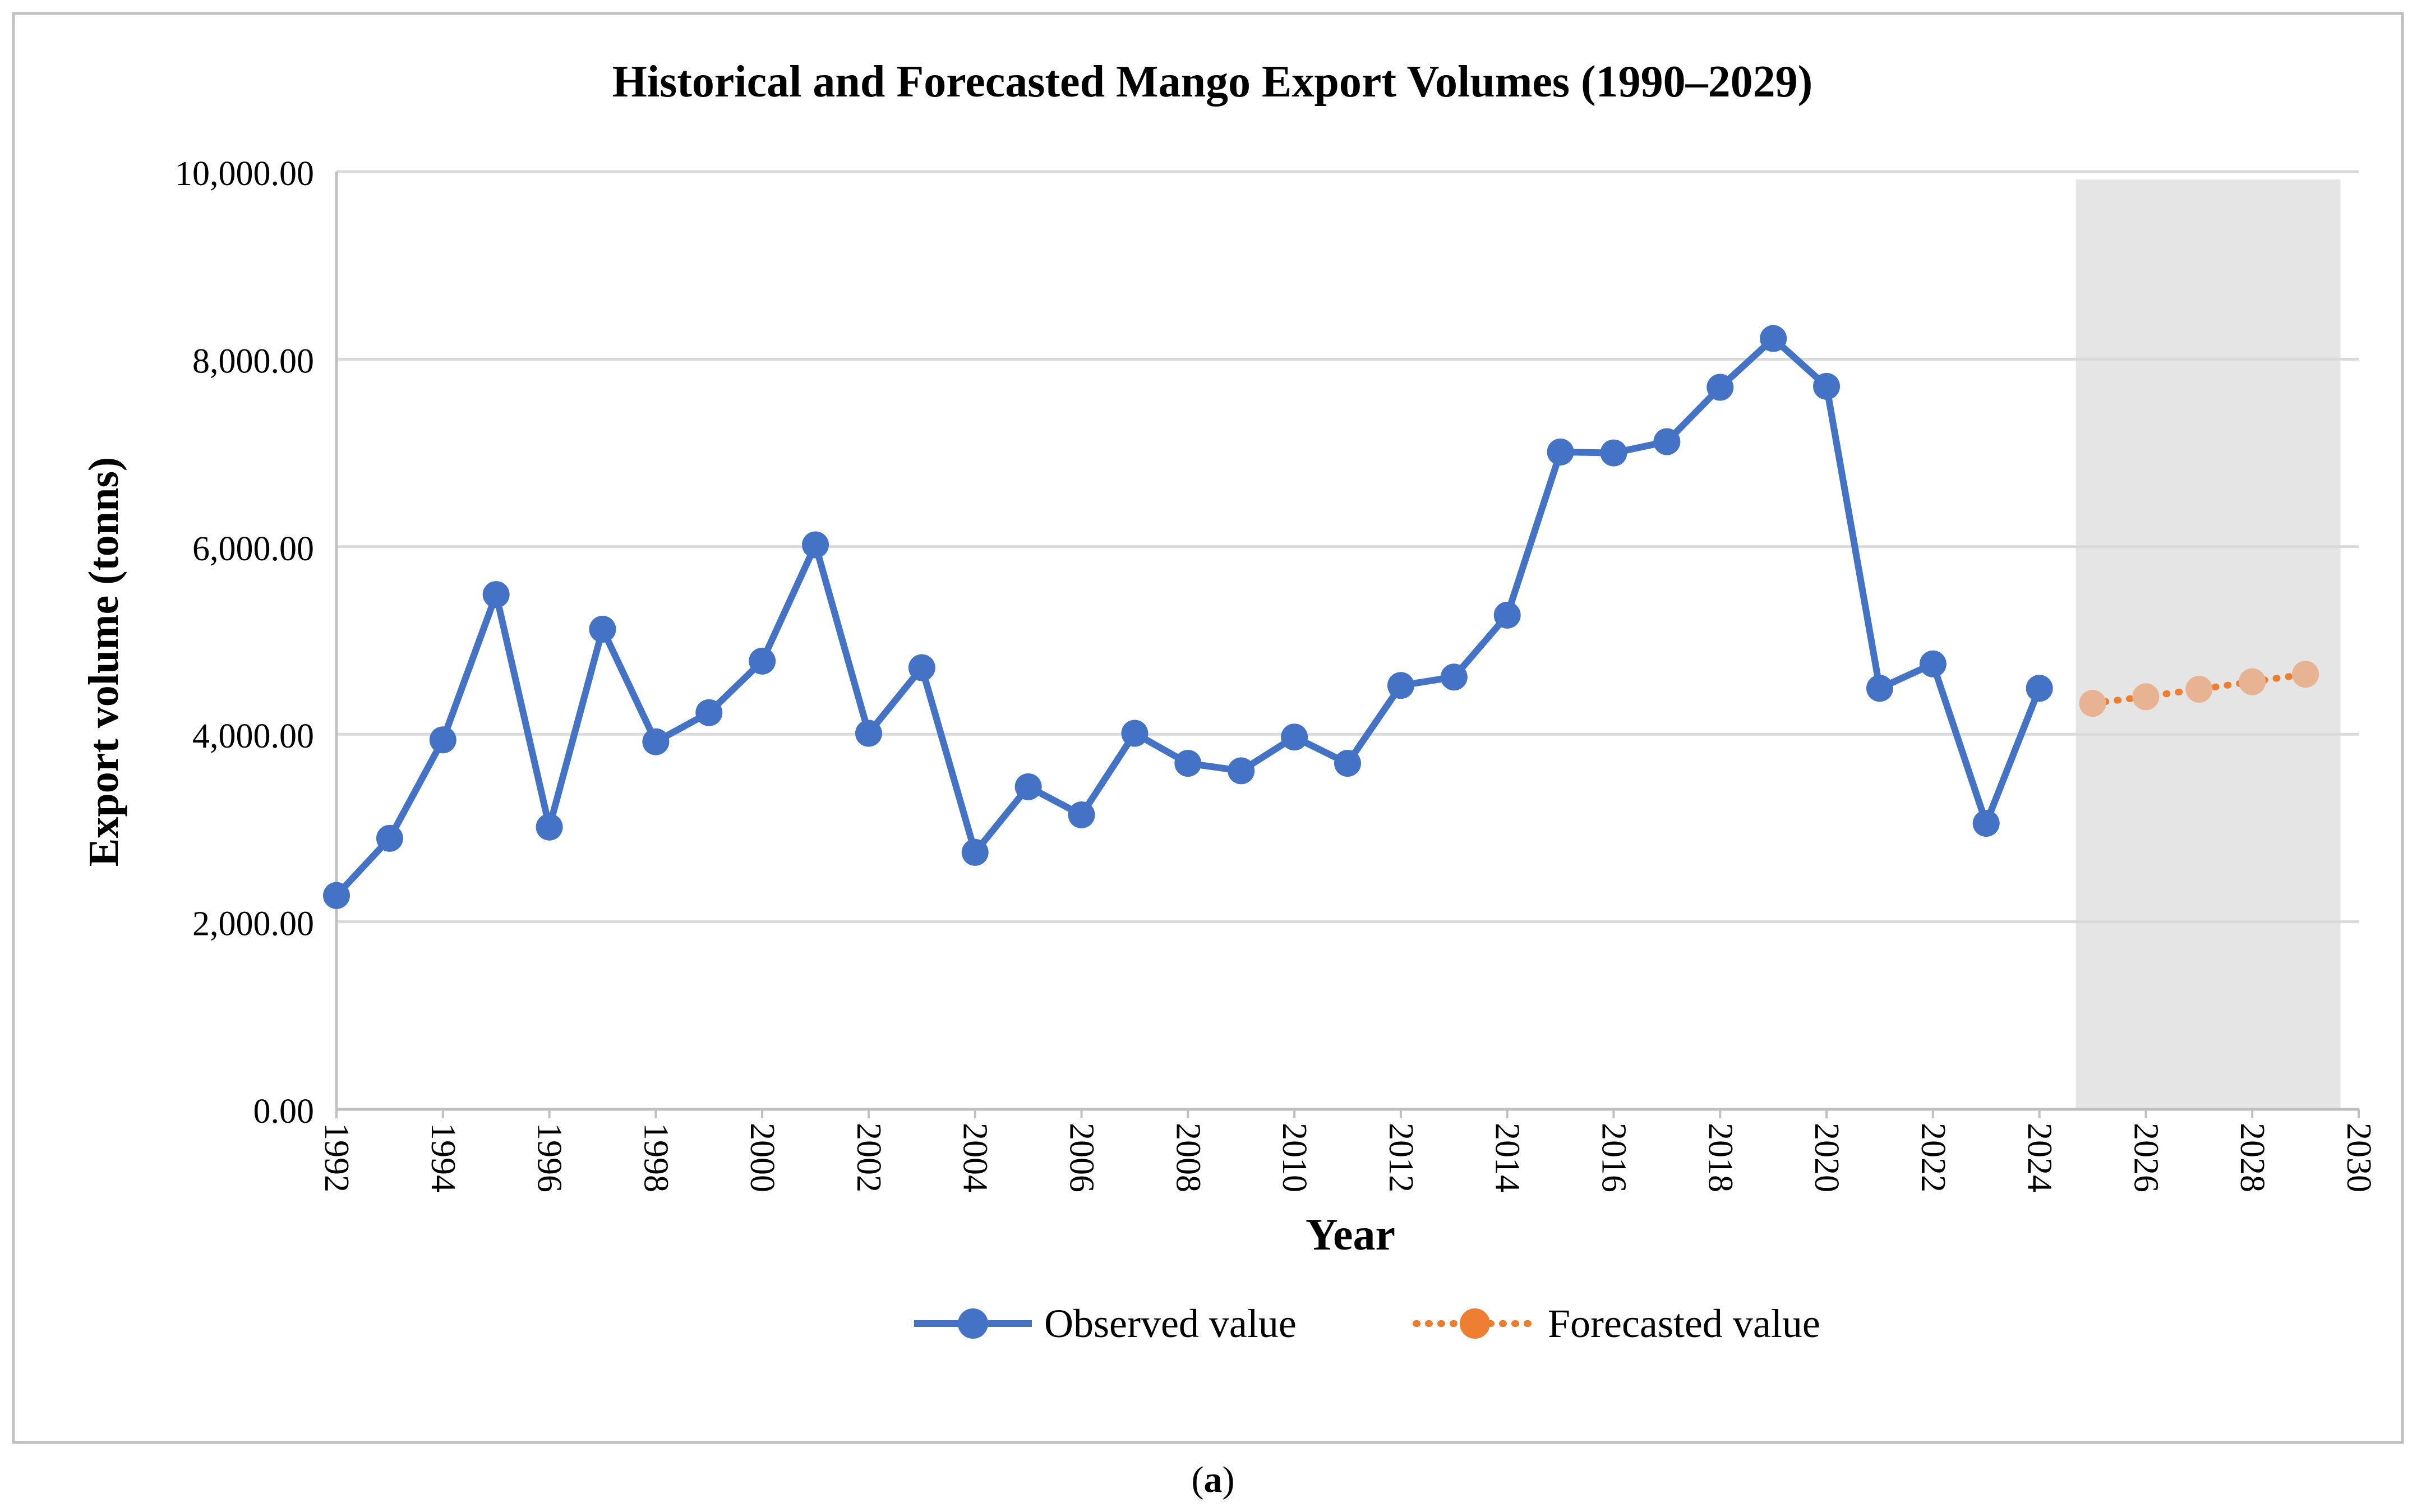  What do you see at coordinates (2209, 644) in the screenshot?
I see `forecast-region` at bounding box center [2209, 644].